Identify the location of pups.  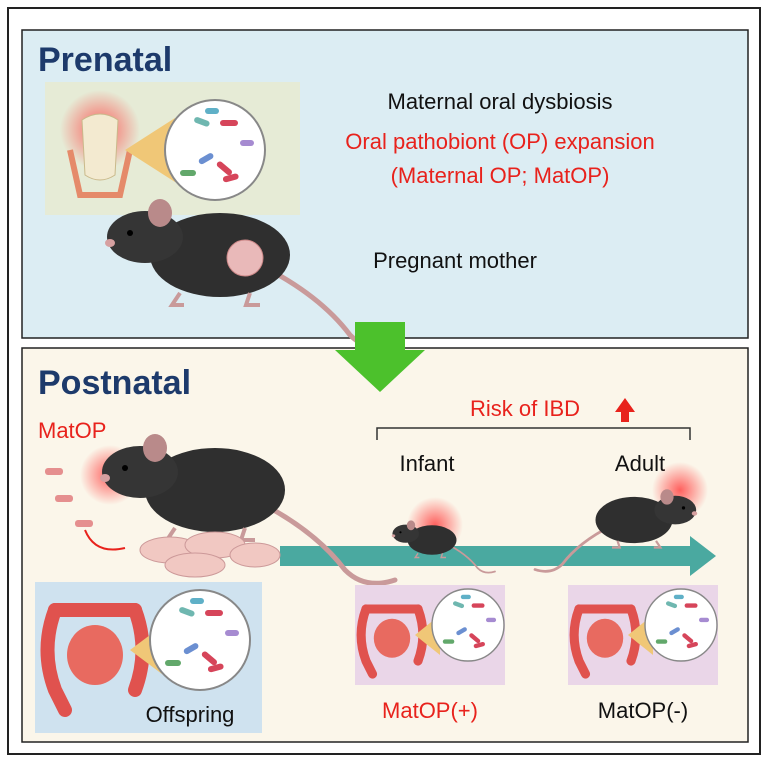
(210, 554).